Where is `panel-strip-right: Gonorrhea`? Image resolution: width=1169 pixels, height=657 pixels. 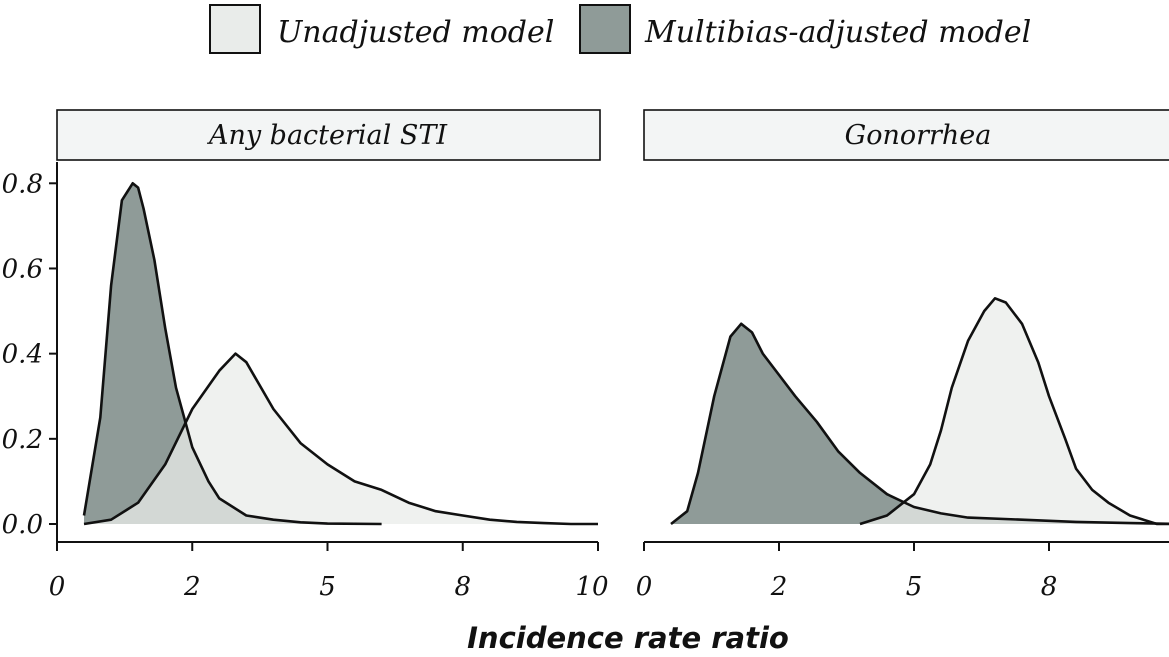 panel-strip-right: Gonorrhea is located at coordinates (906, 135).